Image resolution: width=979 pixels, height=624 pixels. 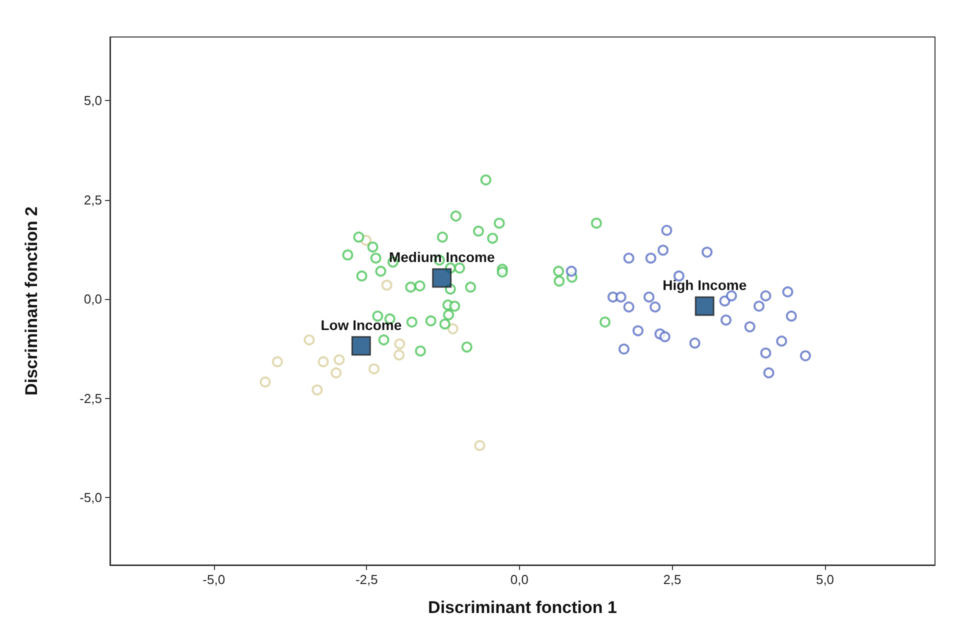 What do you see at coordinates (91, 398) in the screenshot?
I see `y-tick-label: -2,5` at bounding box center [91, 398].